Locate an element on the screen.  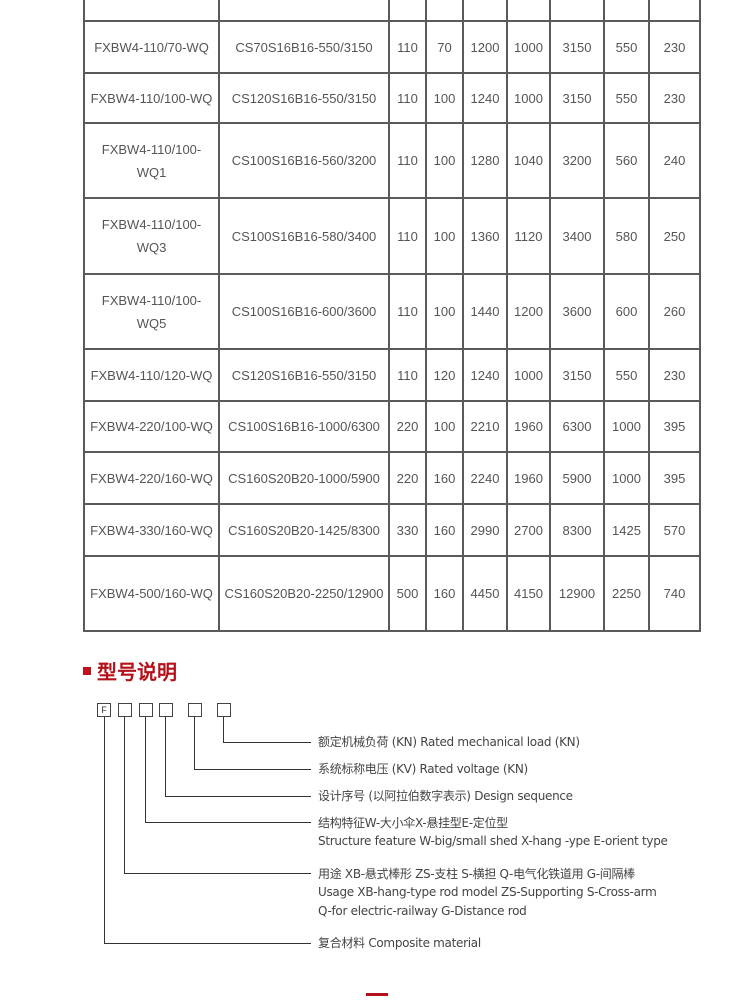
table-cell: 5900 is located at coordinates (577, 478).